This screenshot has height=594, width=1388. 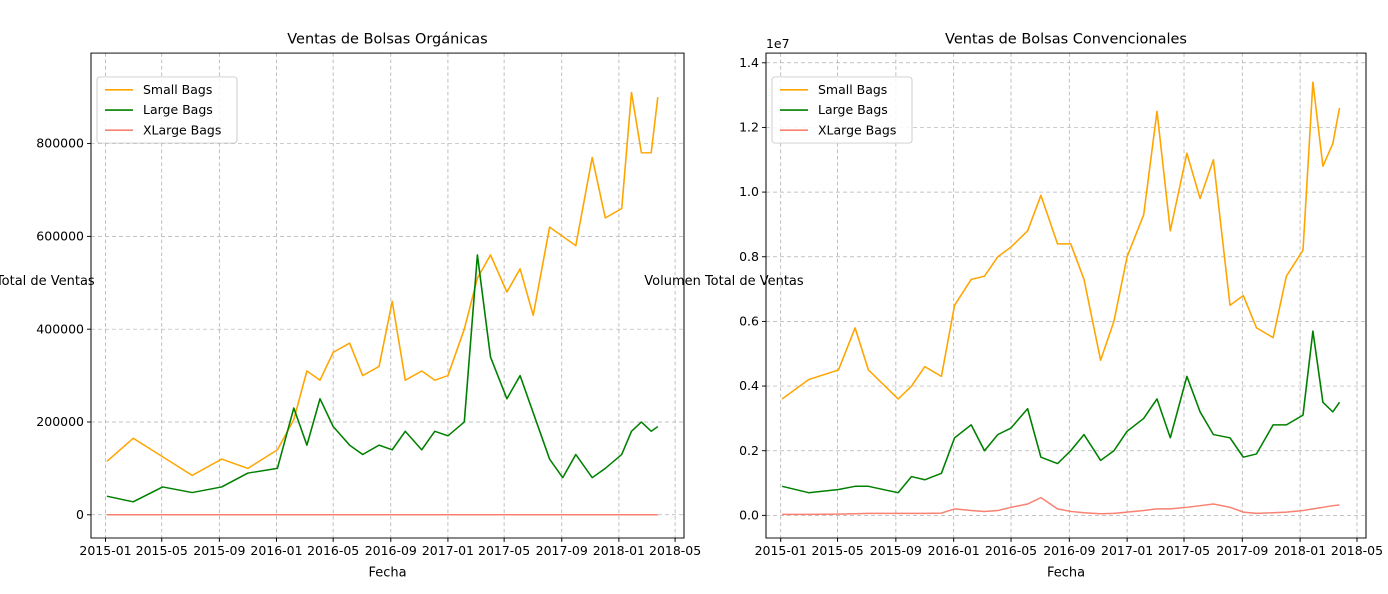 What do you see at coordinates (749, 63) in the screenshot?
I see `y-tick-label: 1.4` at bounding box center [749, 63].